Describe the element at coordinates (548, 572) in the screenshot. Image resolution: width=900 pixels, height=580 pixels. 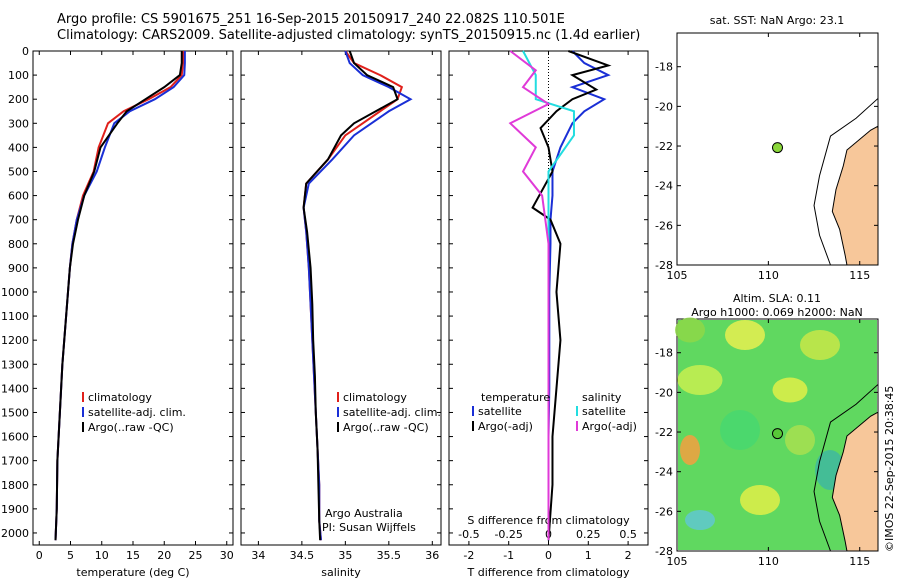
I see `difference-axis-label: T difference from climatology` at that location.